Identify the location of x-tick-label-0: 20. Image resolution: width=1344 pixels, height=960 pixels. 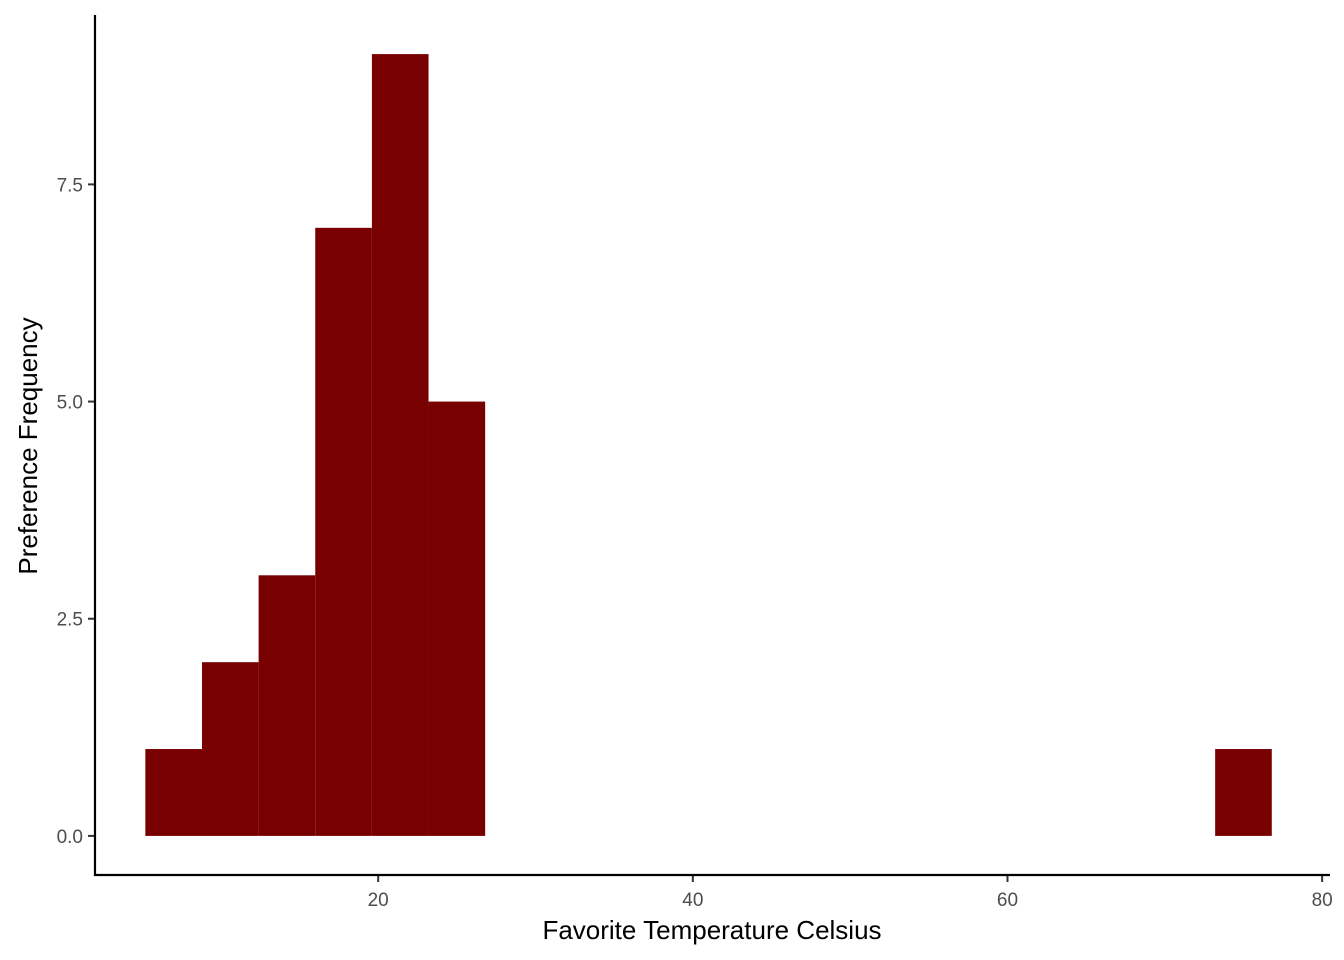
(378, 900).